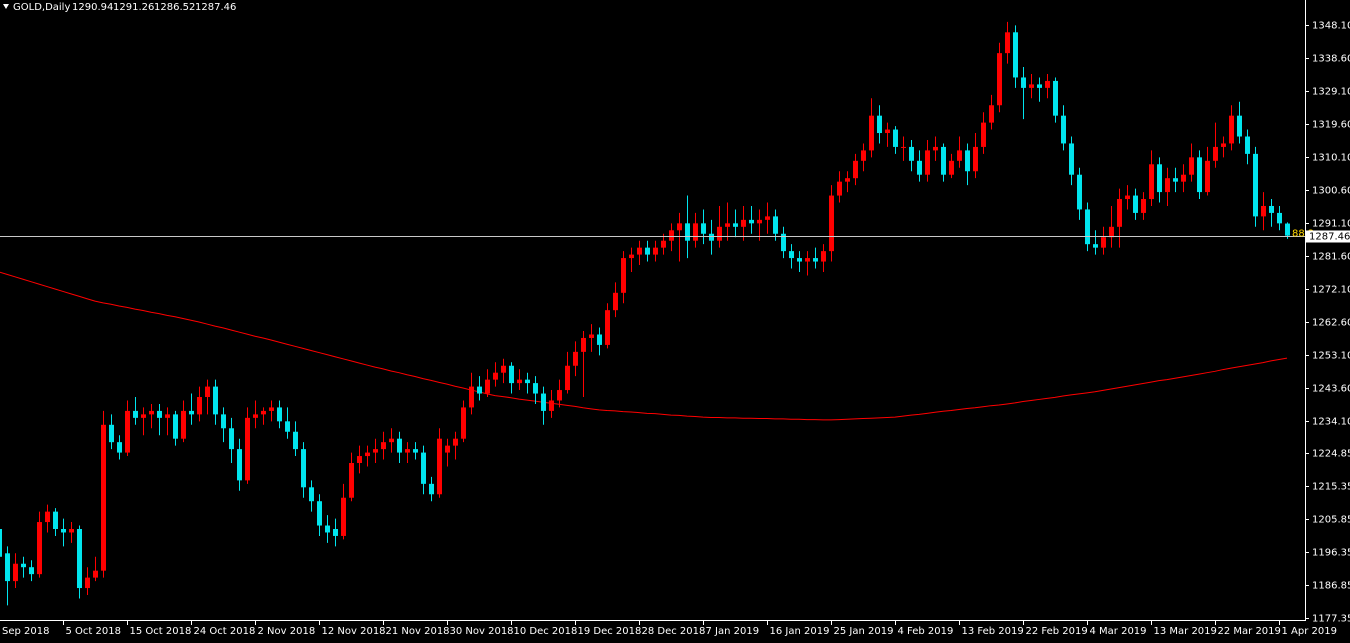 The width and height of the screenshot is (1350, 643). What do you see at coordinates (1331, 323) in the screenshot?
I see `y-tick-label: 1262.60` at bounding box center [1331, 323].